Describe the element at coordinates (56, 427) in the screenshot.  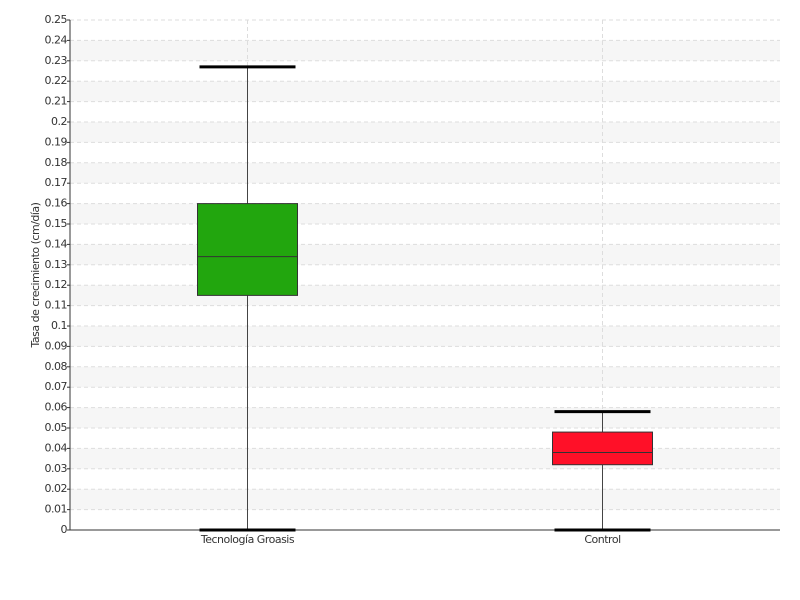
I see `y-tick-label: 0.05` at that location.